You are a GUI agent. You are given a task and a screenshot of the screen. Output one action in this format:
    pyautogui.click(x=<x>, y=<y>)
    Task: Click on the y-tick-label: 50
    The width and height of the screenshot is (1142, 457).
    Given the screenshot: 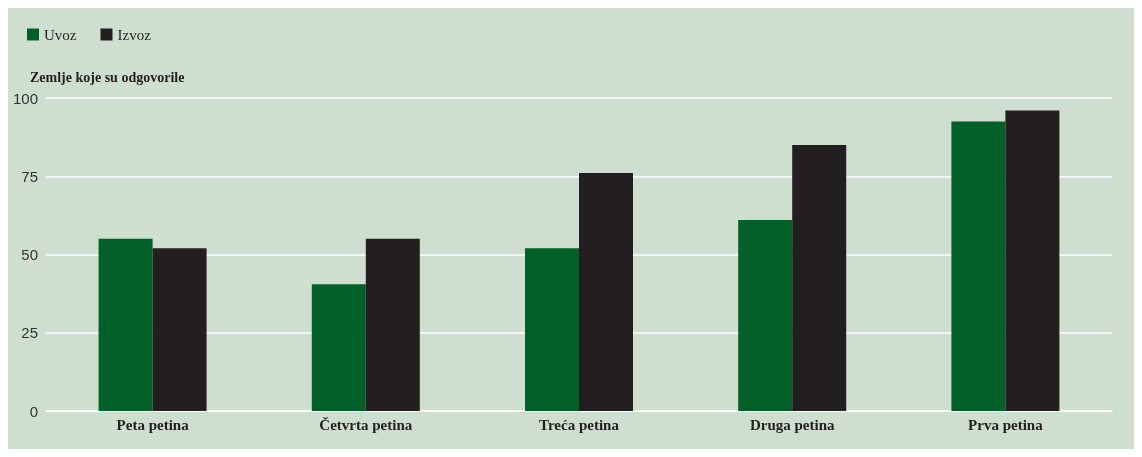 What is the action you would take?
    pyautogui.click(x=29, y=254)
    